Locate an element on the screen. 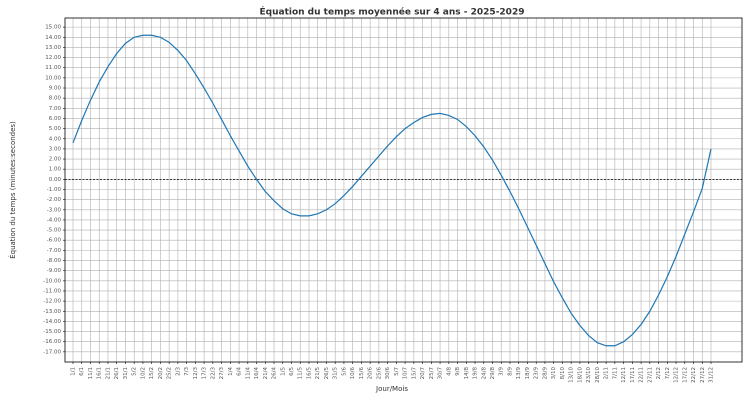 The width and height of the screenshot is (750, 400). y-axis-label: Équation du temps (minutes:secondes) is located at coordinates (12, 190).